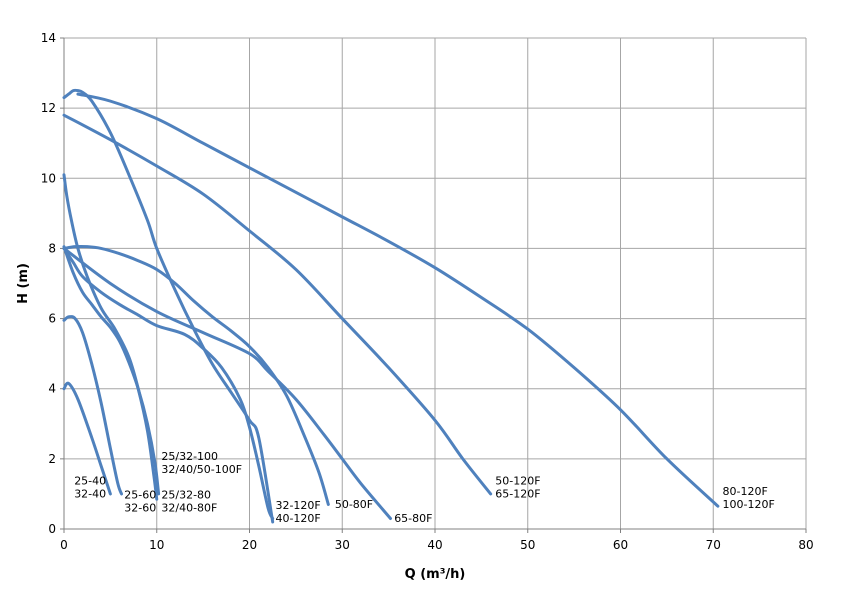 This screenshot has width=848, height=598. What do you see at coordinates (52, 319) in the screenshot?
I see `y-tick-label: 6` at bounding box center [52, 319].